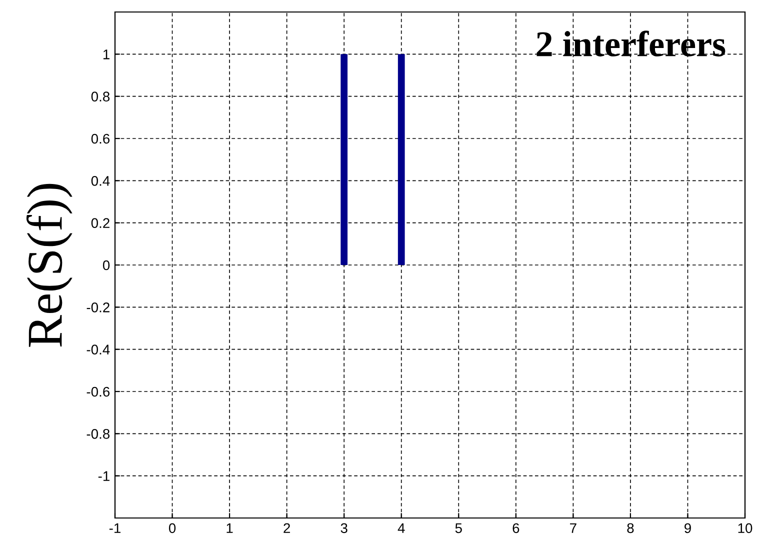 Image resolution: width=766 pixels, height=548 pixels. Describe the element at coordinates (100, 139) in the screenshot. I see `y-tick-label: 0.6` at that location.